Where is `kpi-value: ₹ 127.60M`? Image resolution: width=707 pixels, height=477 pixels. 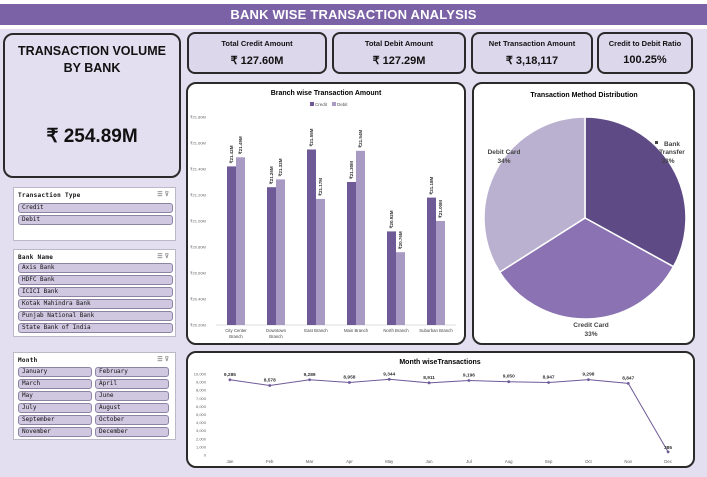 kpi-value: ₹ 127.60M is located at coordinates (257, 61).